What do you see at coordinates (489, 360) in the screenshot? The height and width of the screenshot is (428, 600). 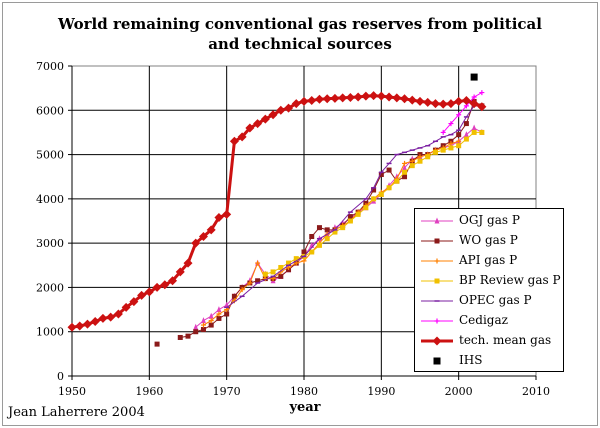 I see `legend-item-ihs: IHS` at bounding box center [489, 360].